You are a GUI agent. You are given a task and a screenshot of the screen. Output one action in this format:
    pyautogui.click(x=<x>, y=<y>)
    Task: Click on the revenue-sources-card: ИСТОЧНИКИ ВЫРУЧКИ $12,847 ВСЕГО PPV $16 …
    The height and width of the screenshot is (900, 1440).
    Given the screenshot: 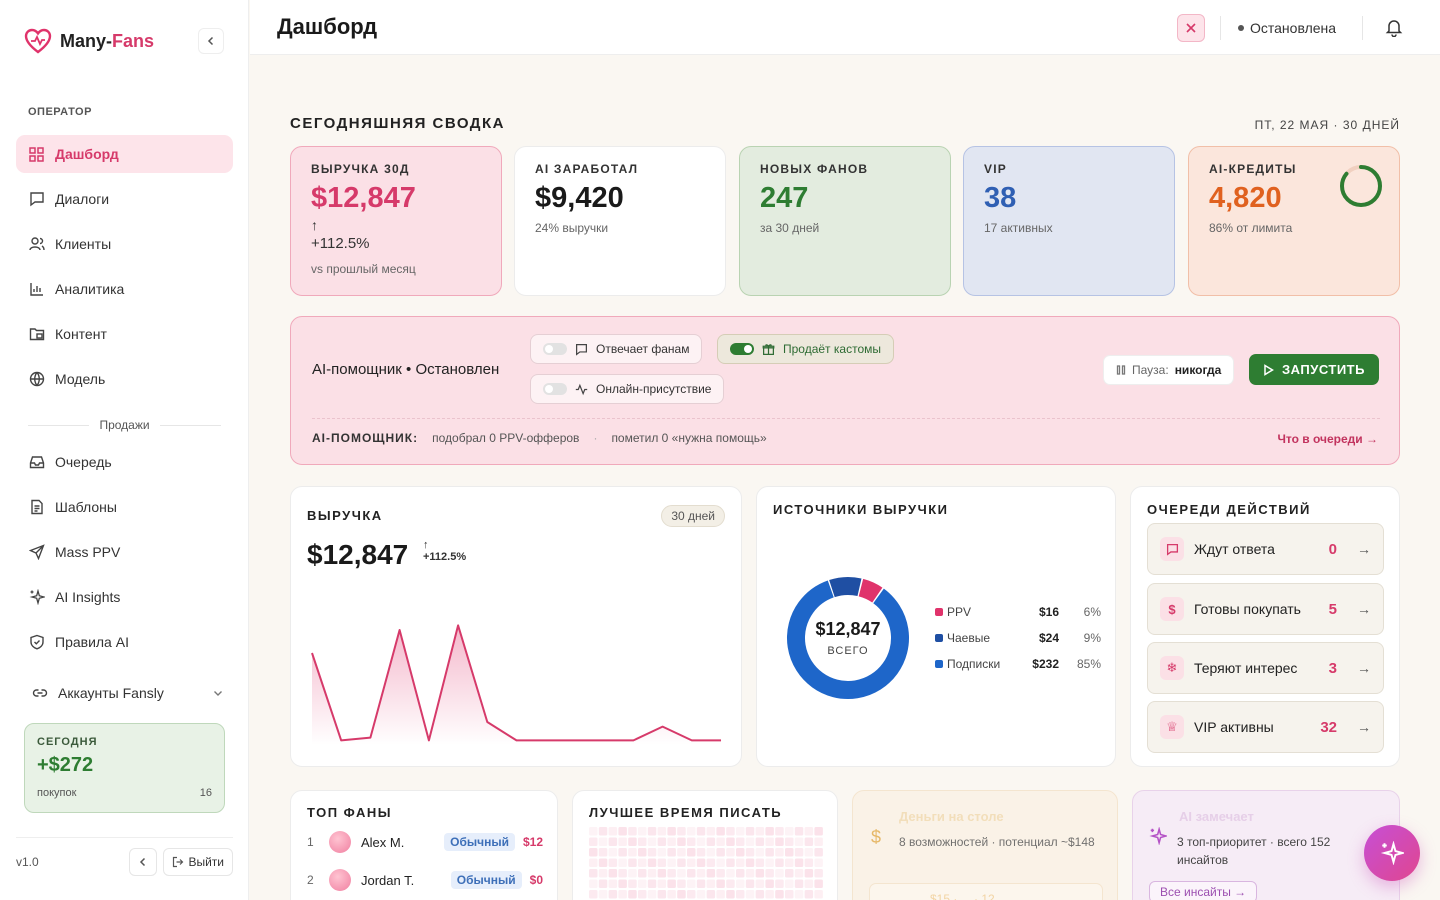 What is the action you would take?
    pyautogui.click(x=936, y=626)
    